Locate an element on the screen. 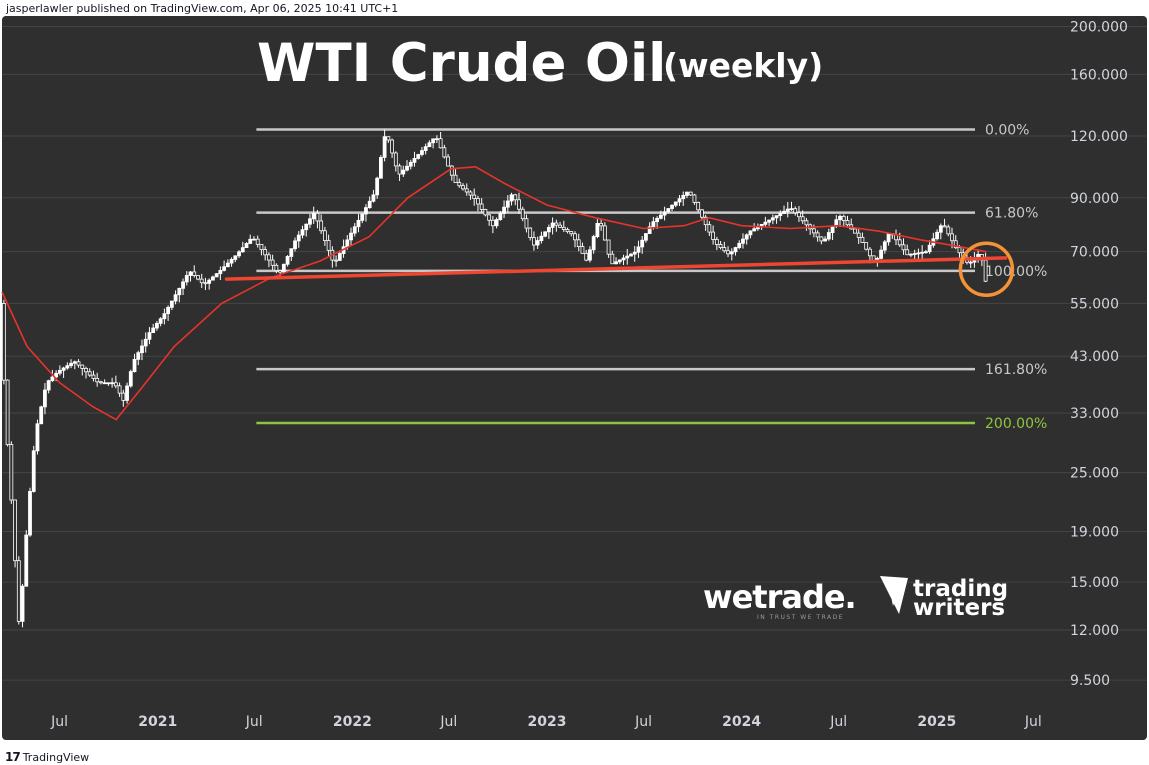  trading-logo-text: trading is located at coordinates (960, 589).